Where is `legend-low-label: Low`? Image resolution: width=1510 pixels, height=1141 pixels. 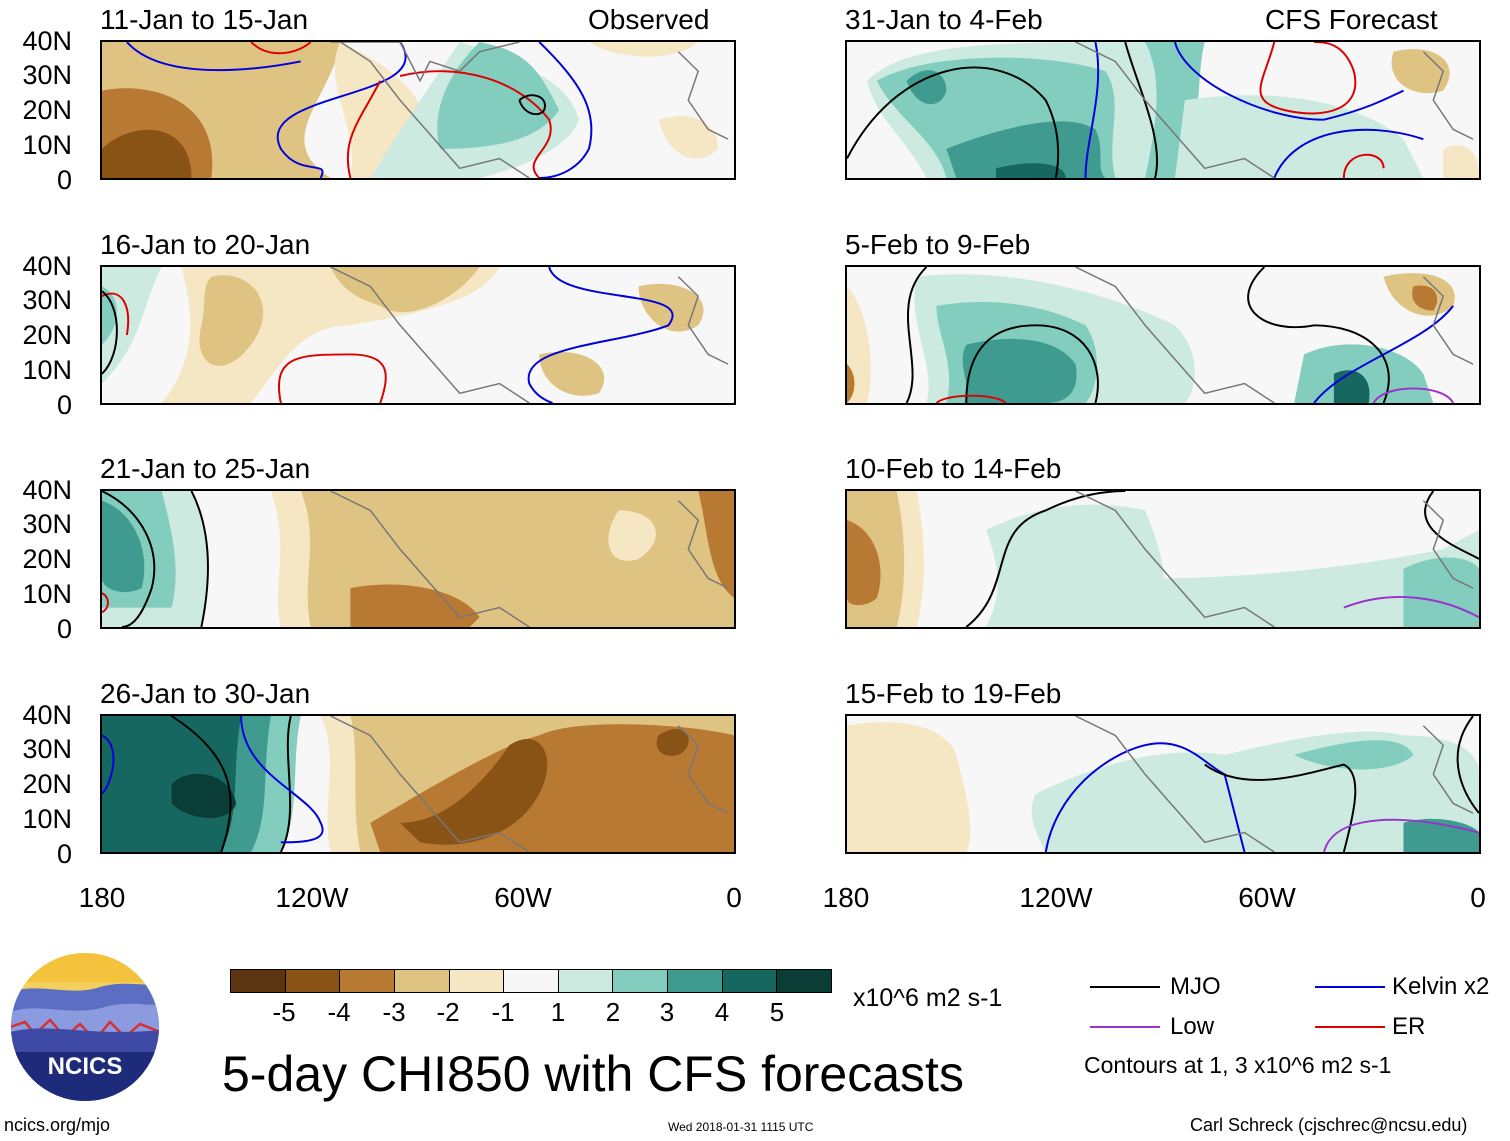
legend-low-label: Low is located at coordinates (1192, 1026).